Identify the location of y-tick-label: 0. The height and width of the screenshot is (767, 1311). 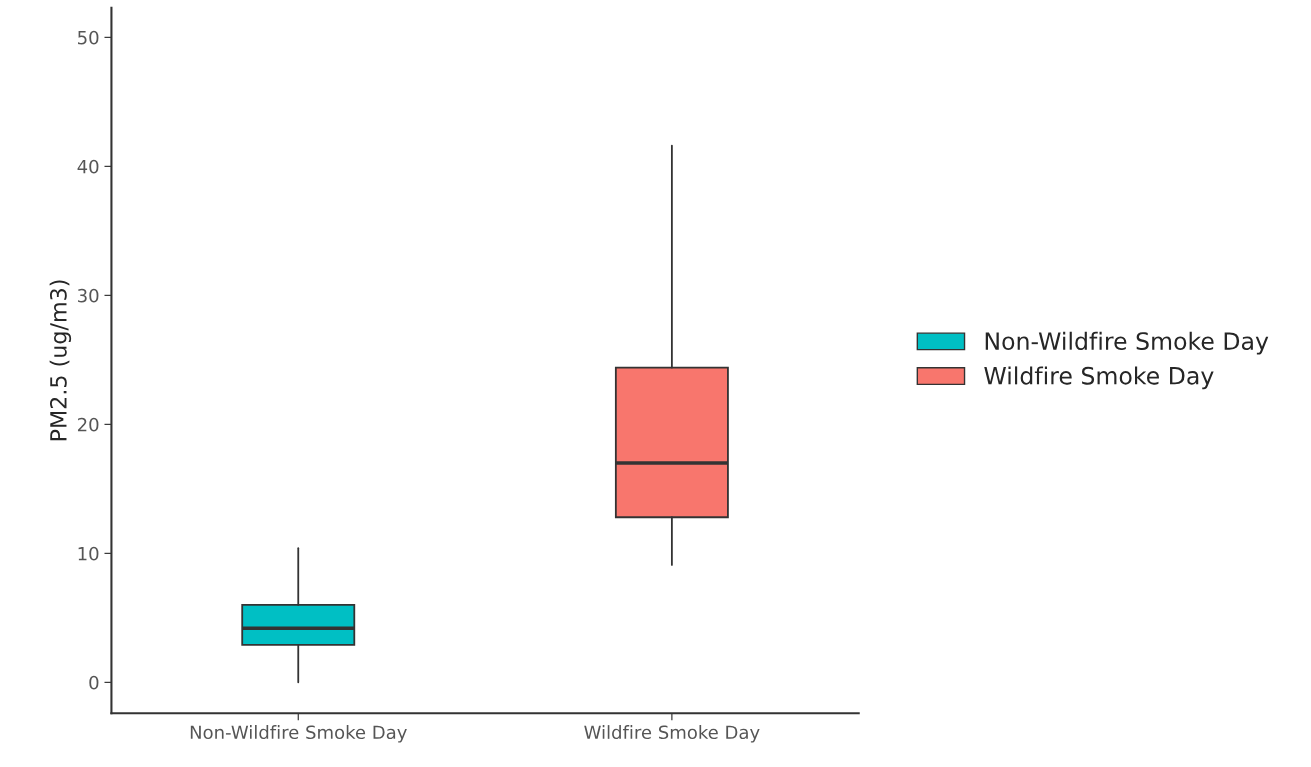
(94, 682).